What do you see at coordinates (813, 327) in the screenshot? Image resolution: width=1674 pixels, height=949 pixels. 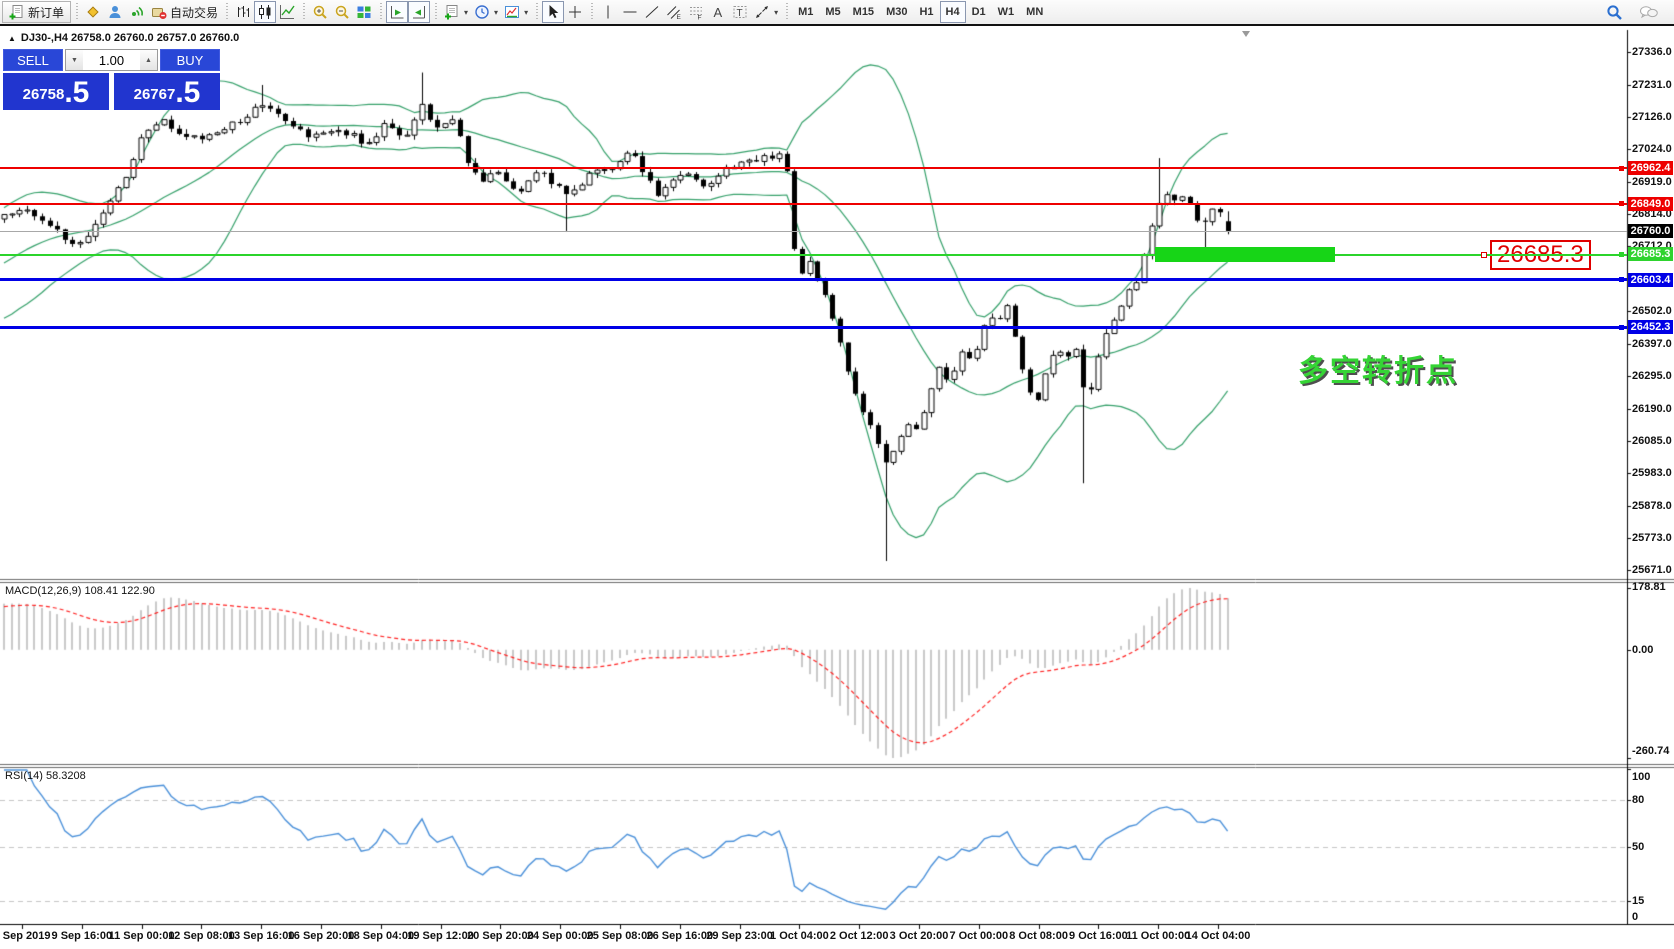 I see `horizontal-line-26452.3` at bounding box center [813, 327].